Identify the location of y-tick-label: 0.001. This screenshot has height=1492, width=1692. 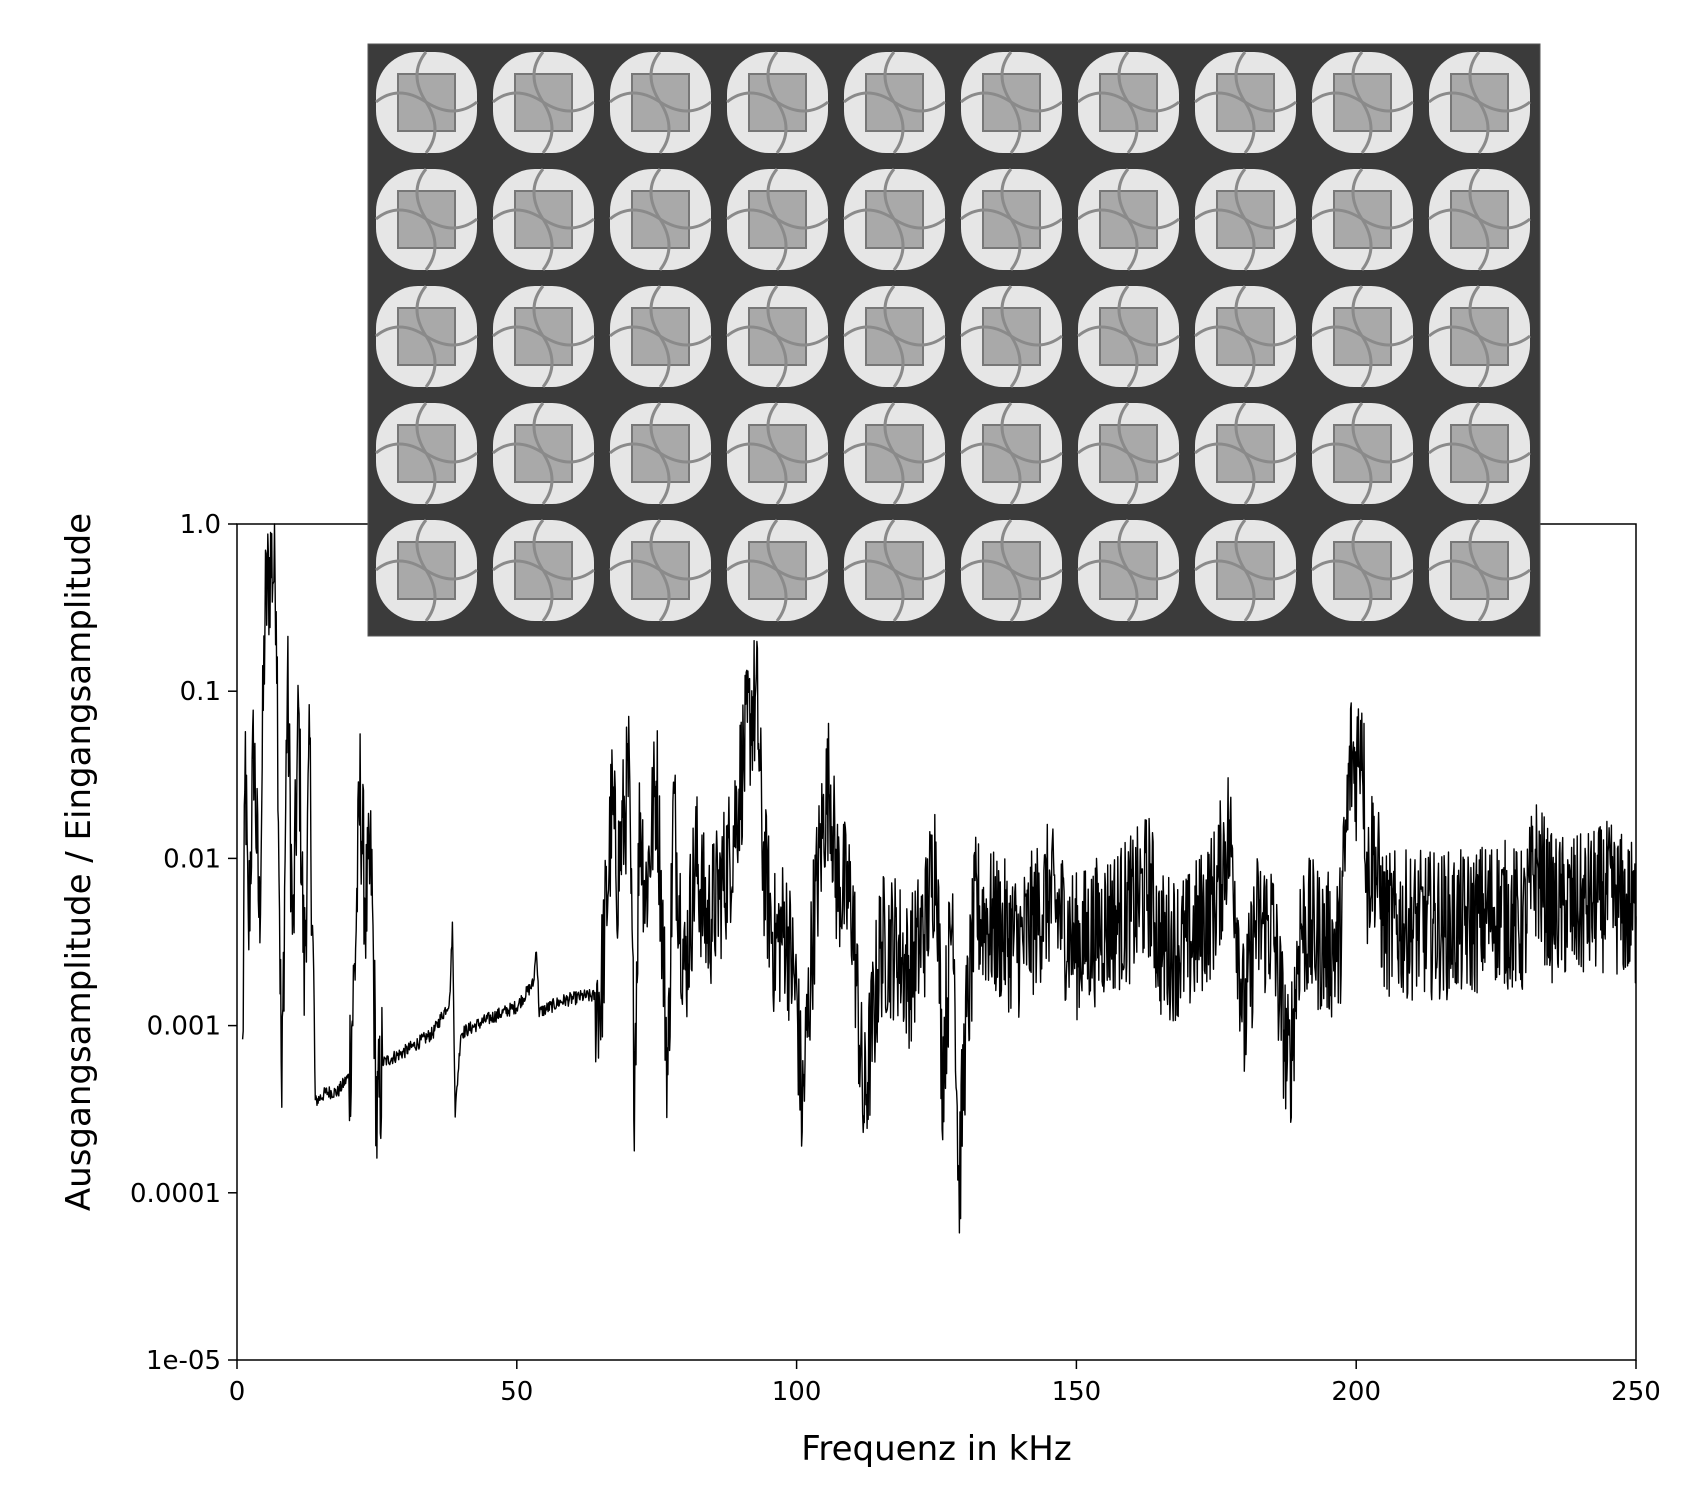
(184, 1027).